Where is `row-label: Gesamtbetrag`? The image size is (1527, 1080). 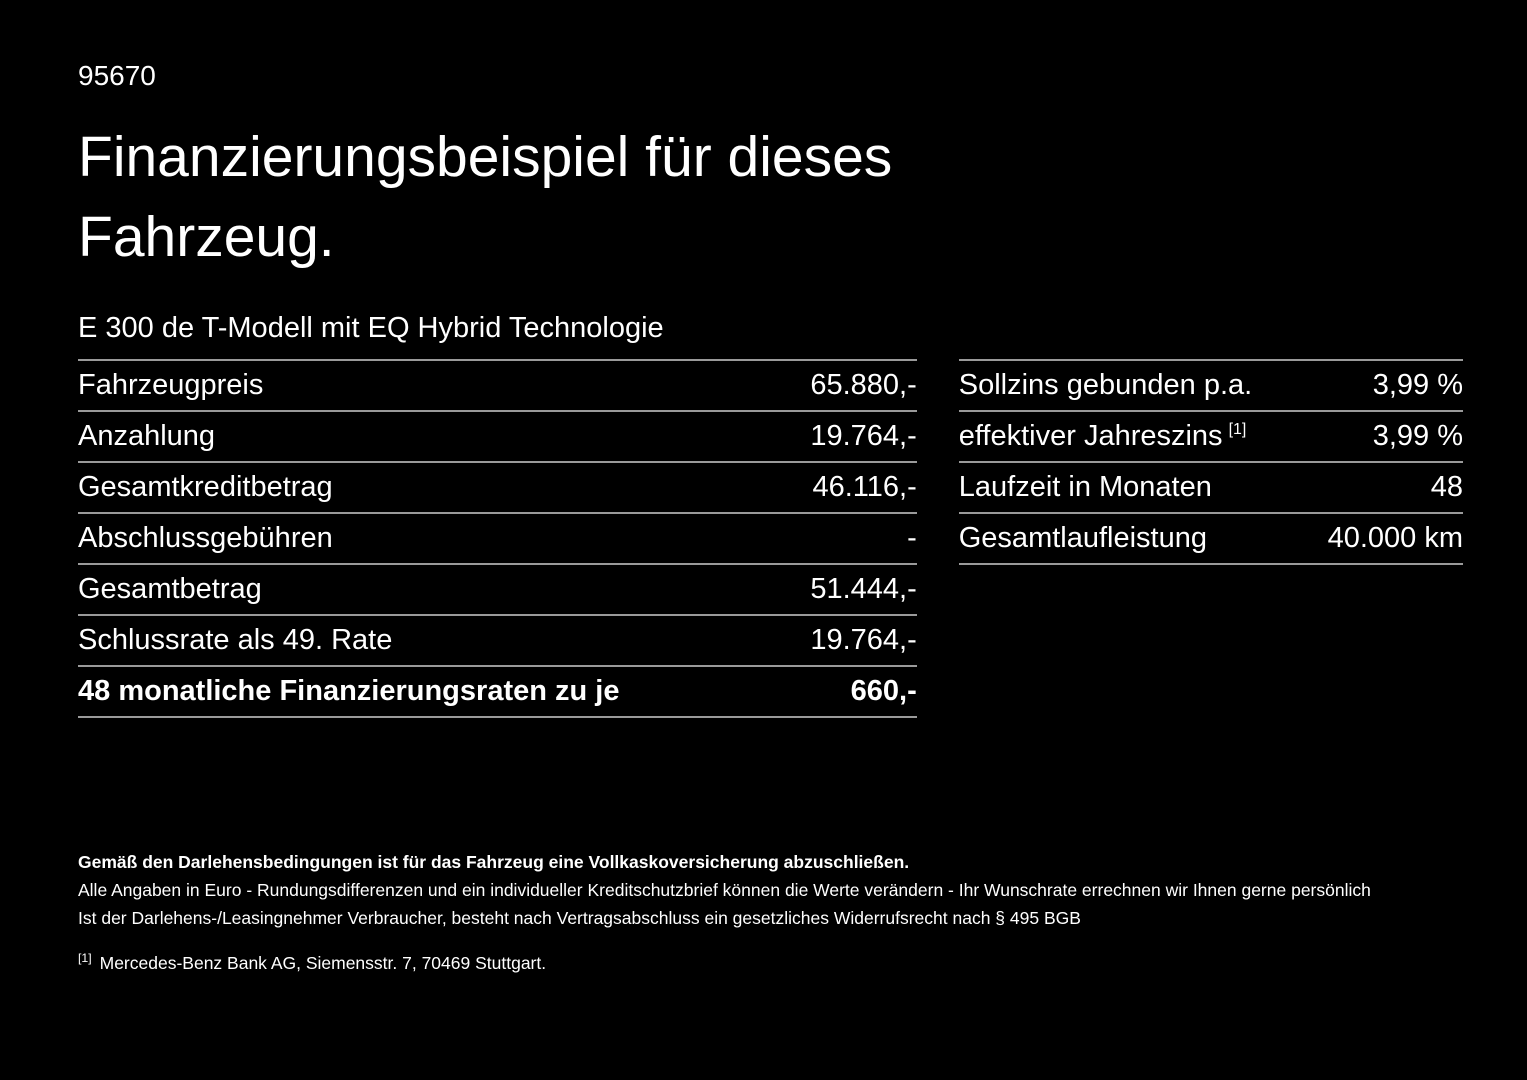
row-label: Gesamtbetrag is located at coordinates (170, 588).